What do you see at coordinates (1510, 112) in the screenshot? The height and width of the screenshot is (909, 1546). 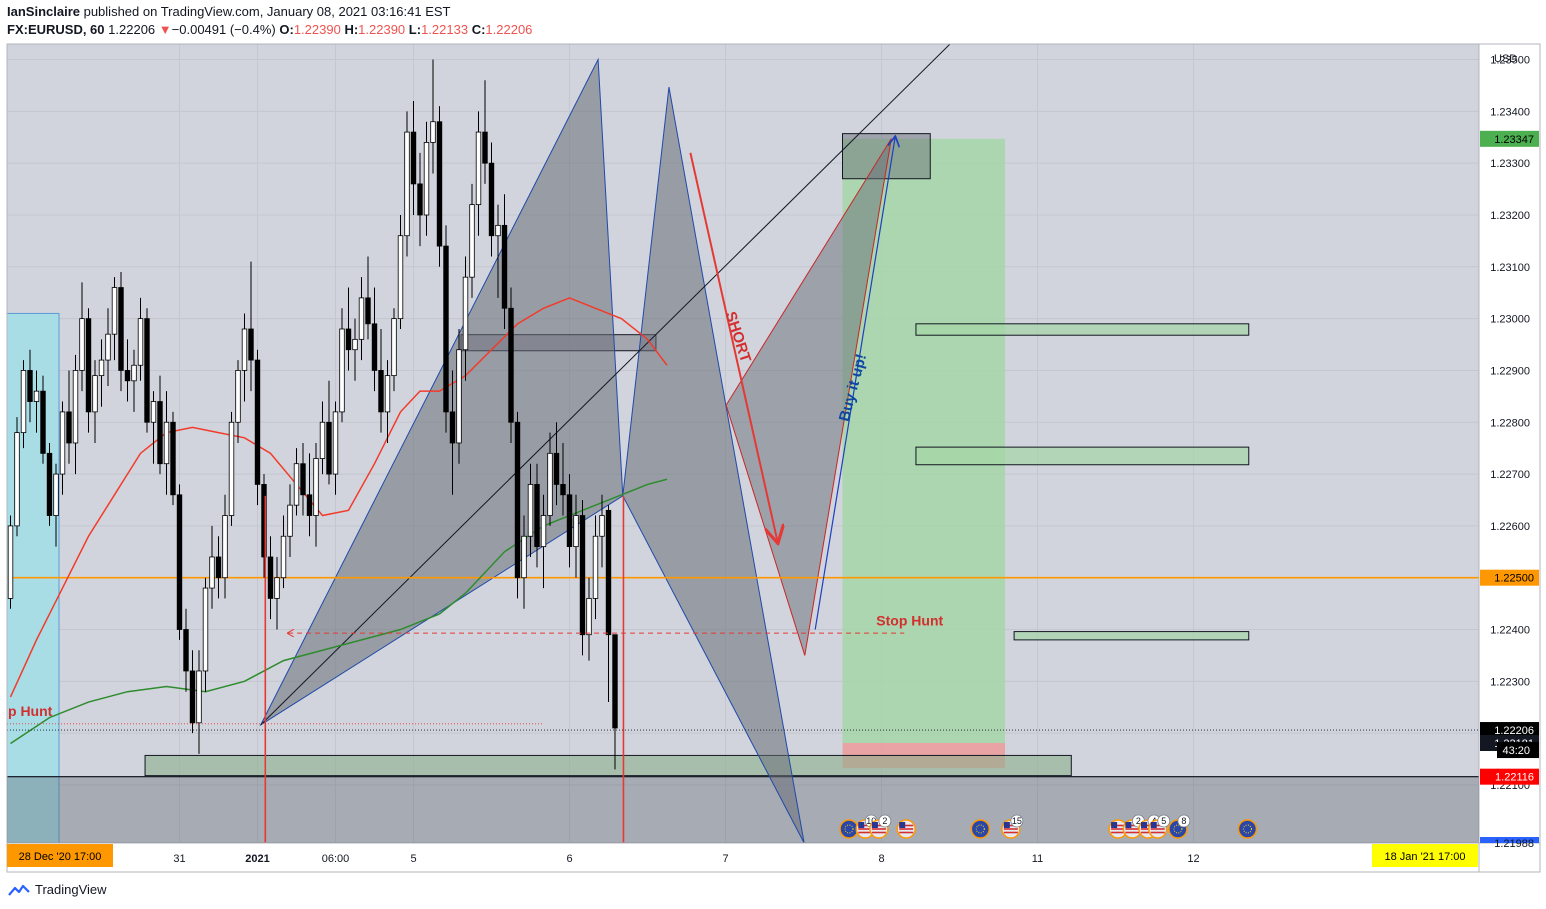 I see `price-tick-label: 1.23400` at bounding box center [1510, 112].